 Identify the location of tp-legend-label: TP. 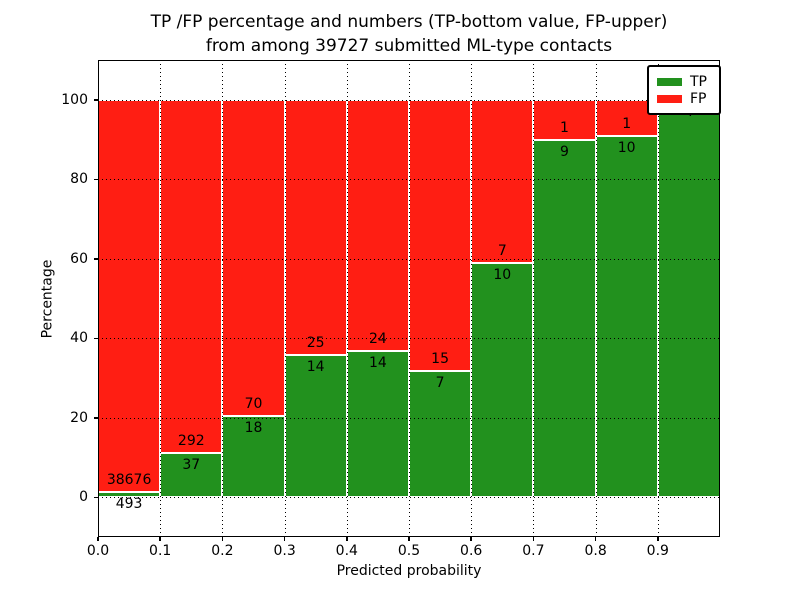
(698, 81).